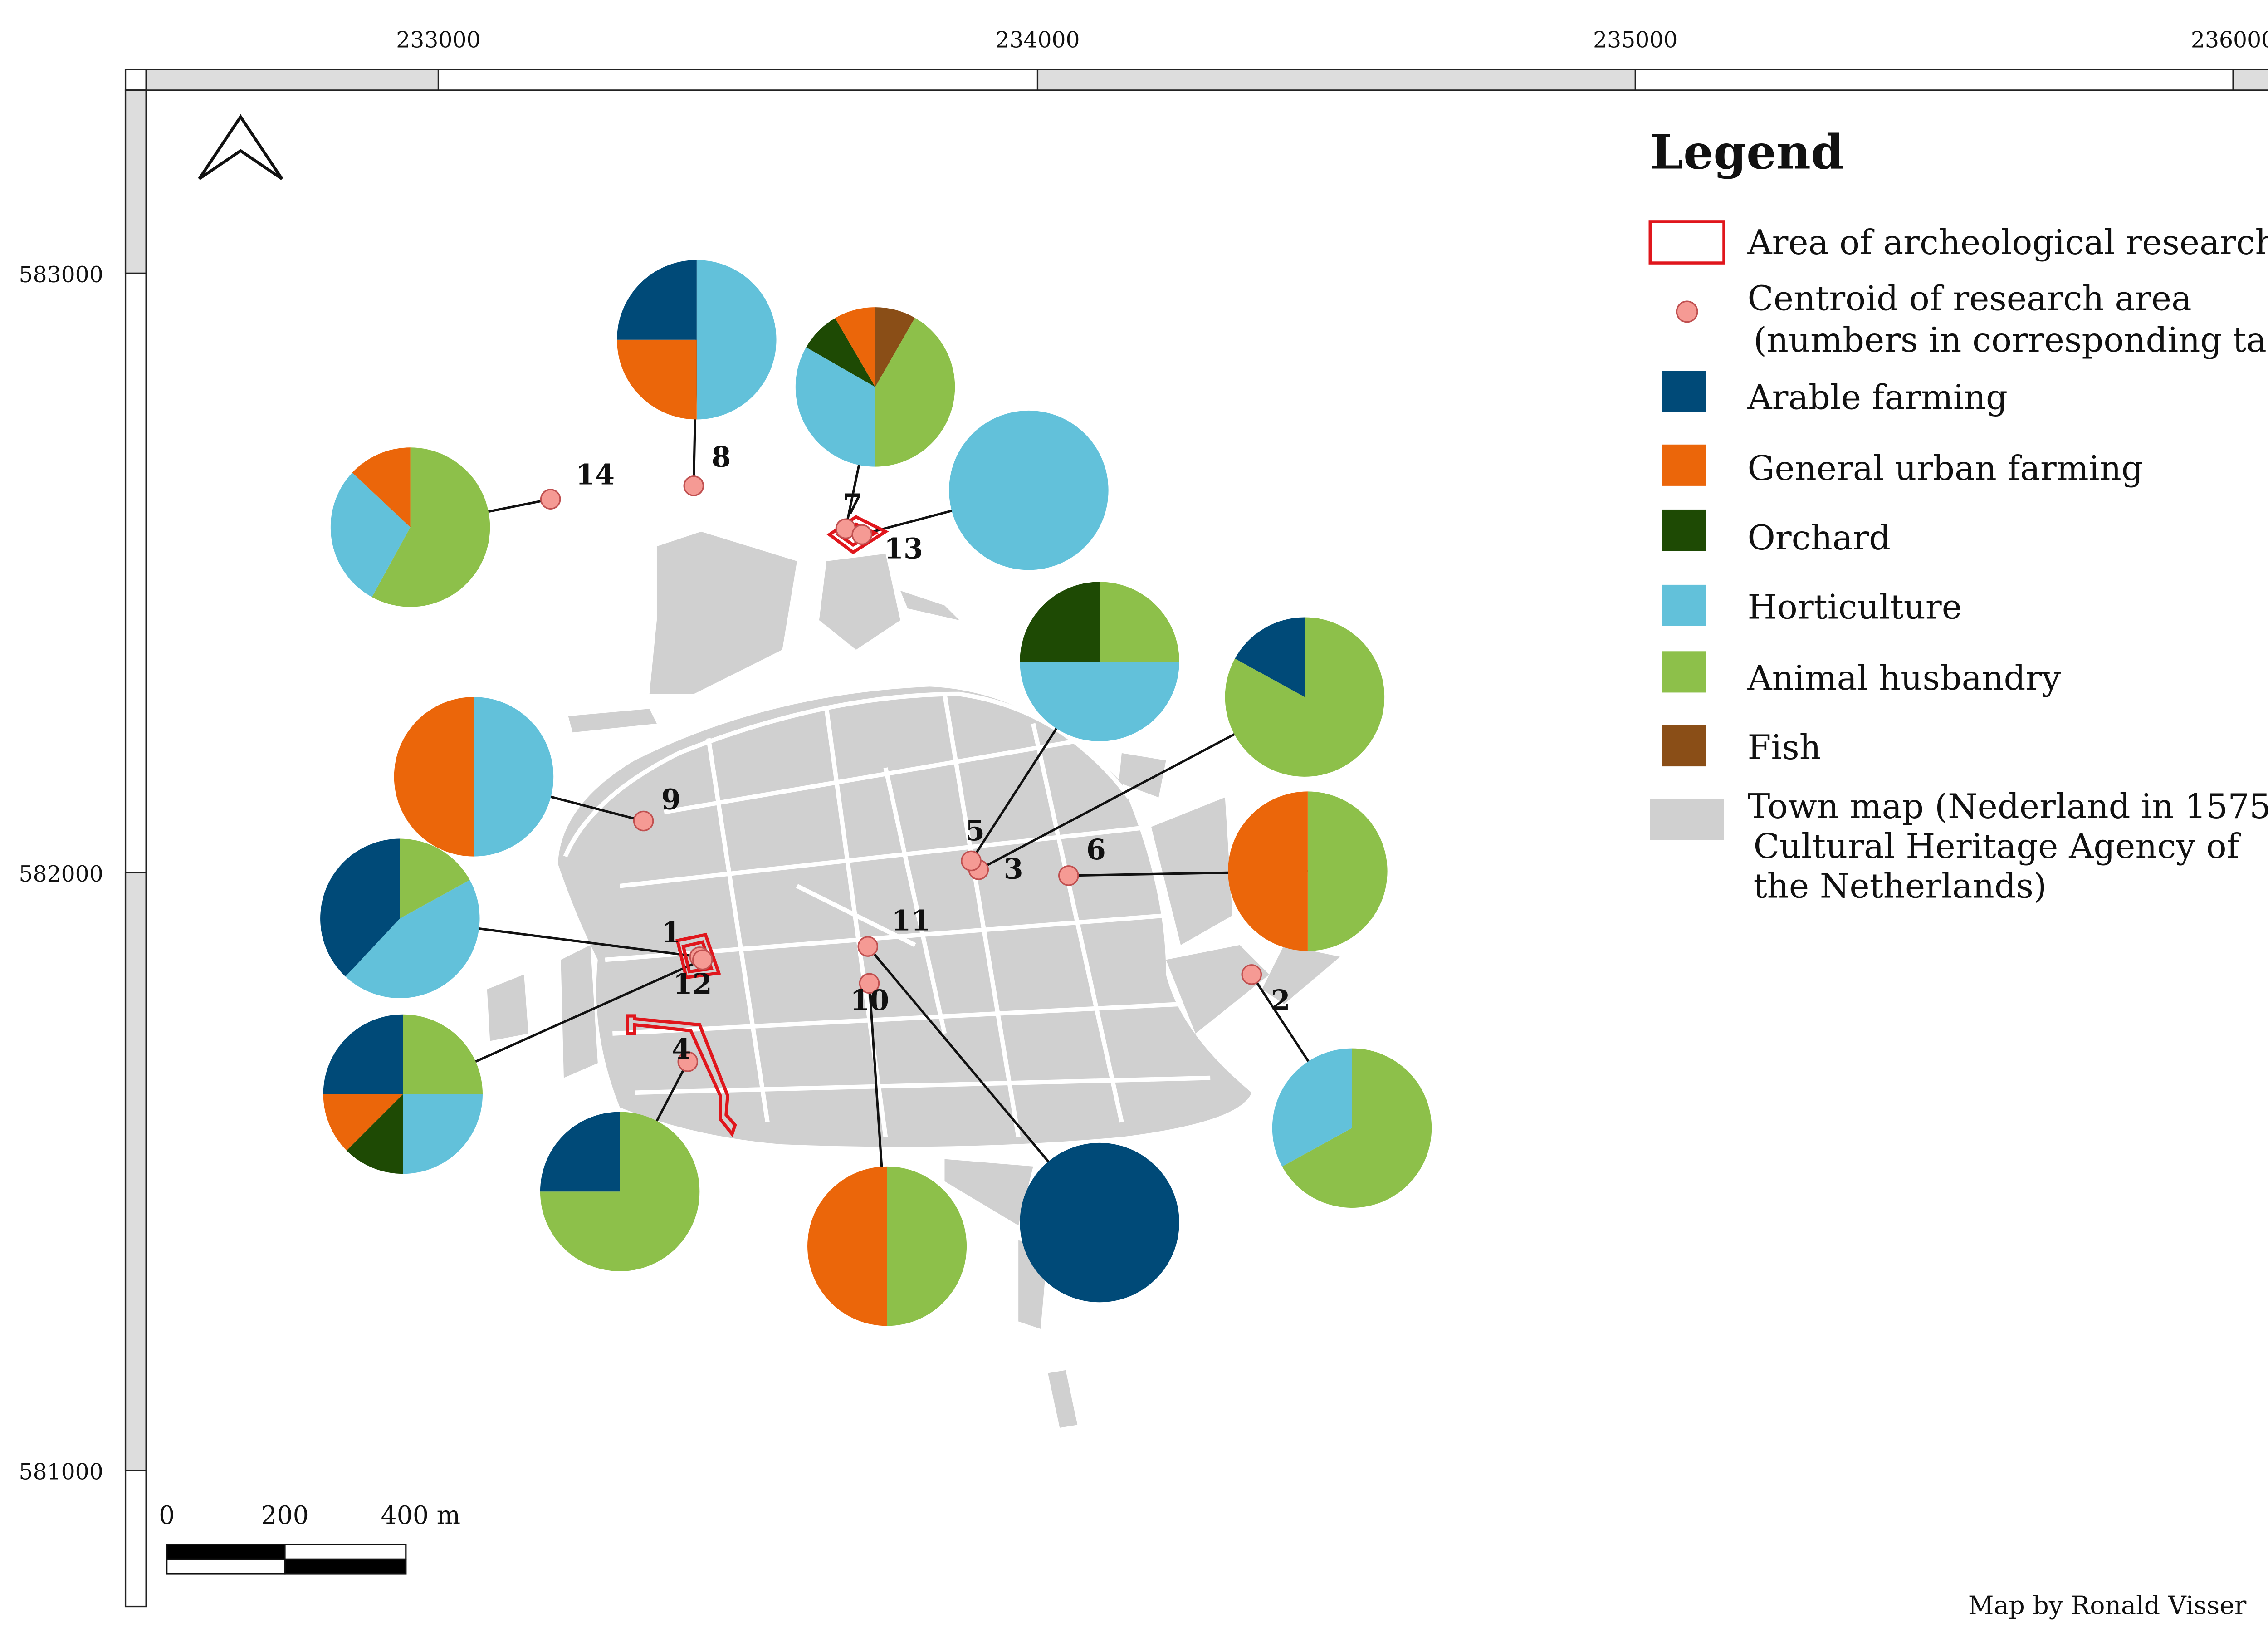  Describe the element at coordinates (975, 831) in the screenshot. I see `site-label: 5` at that location.